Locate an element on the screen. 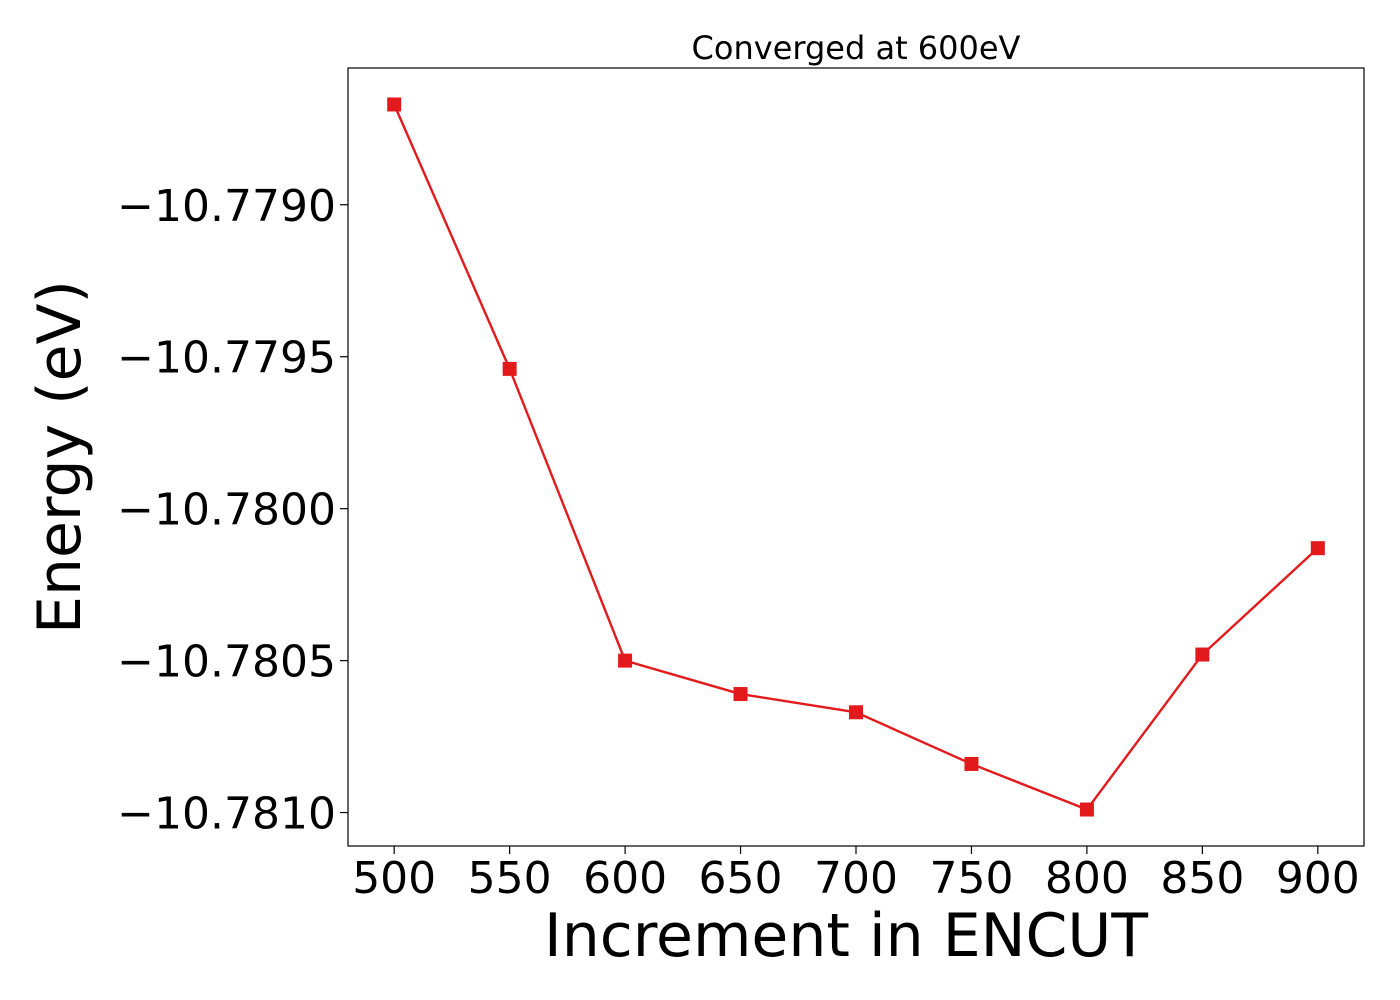 The height and width of the screenshot is (1000, 1400). x-tick-label: 500 is located at coordinates (394, 878).